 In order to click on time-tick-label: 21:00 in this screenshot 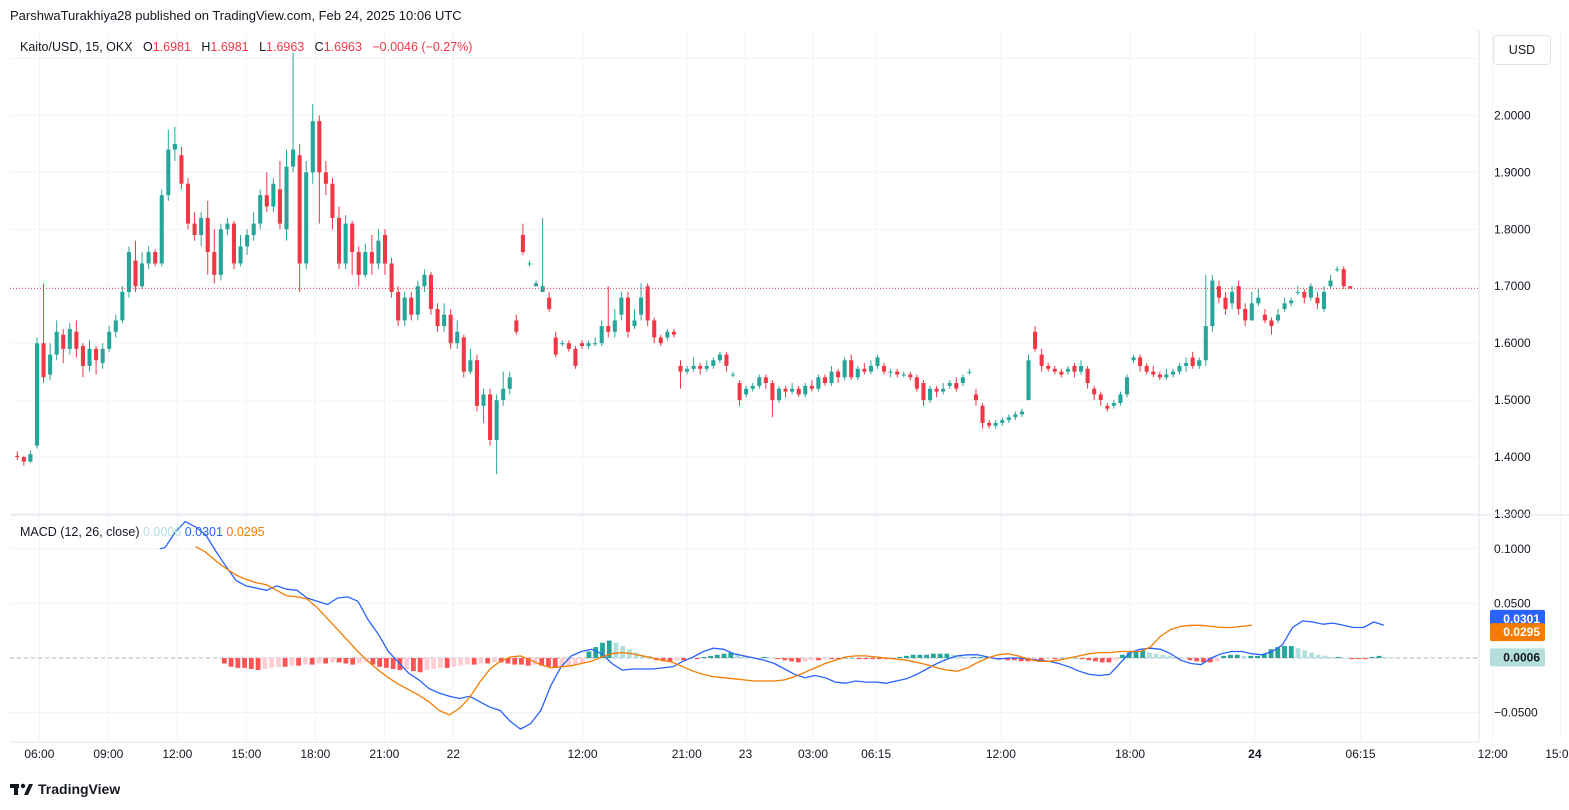, I will do `click(384, 754)`.